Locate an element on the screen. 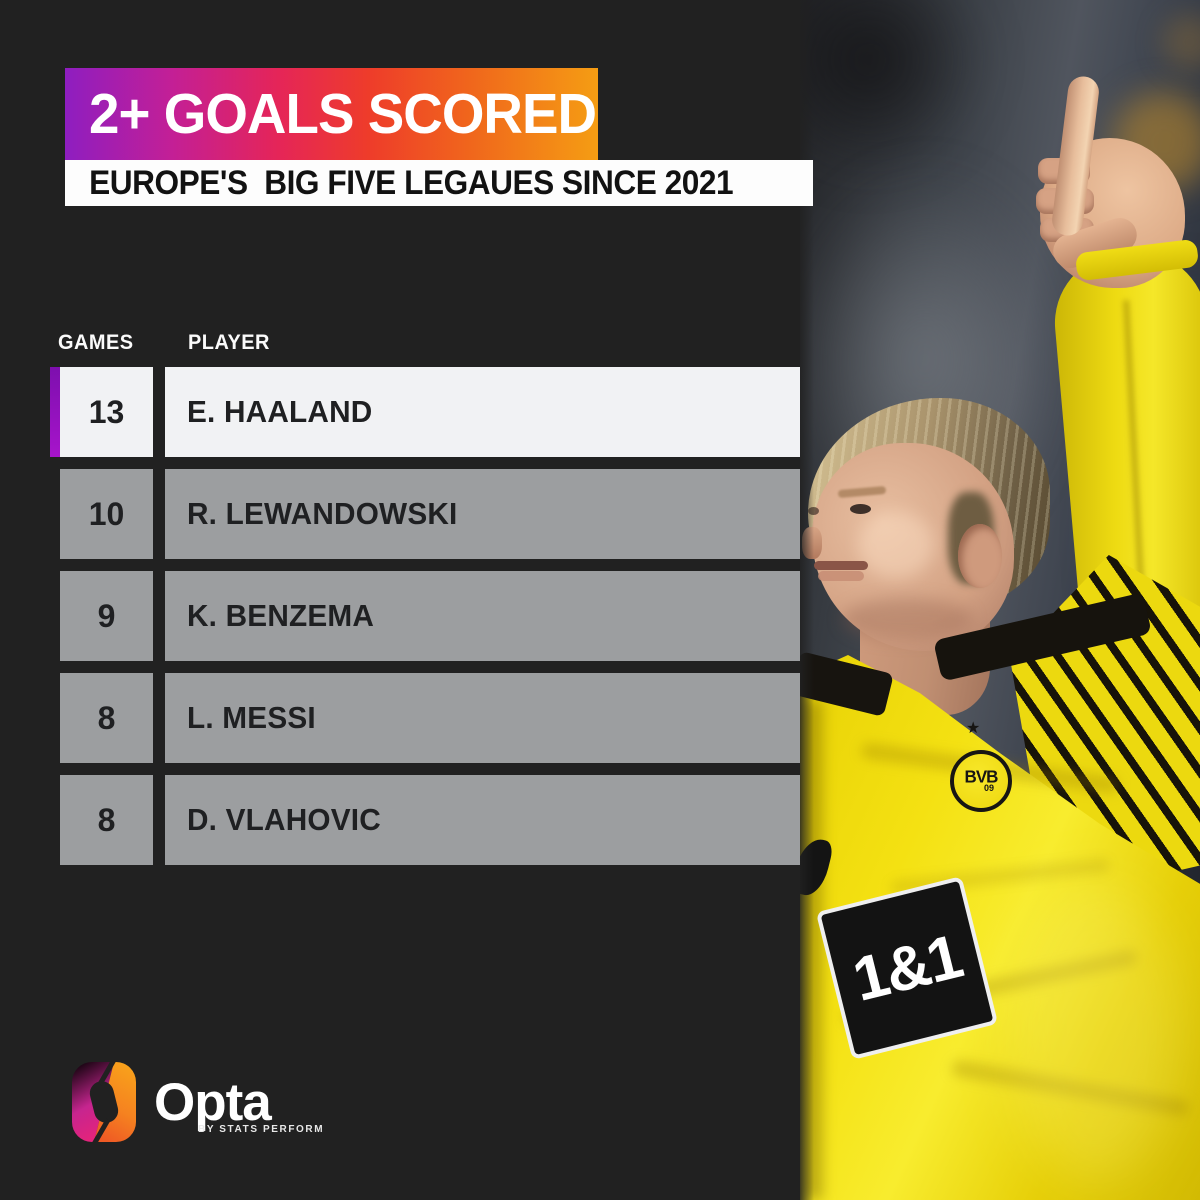 The image size is (1200, 1200). games-cell: 9 is located at coordinates (106, 616).